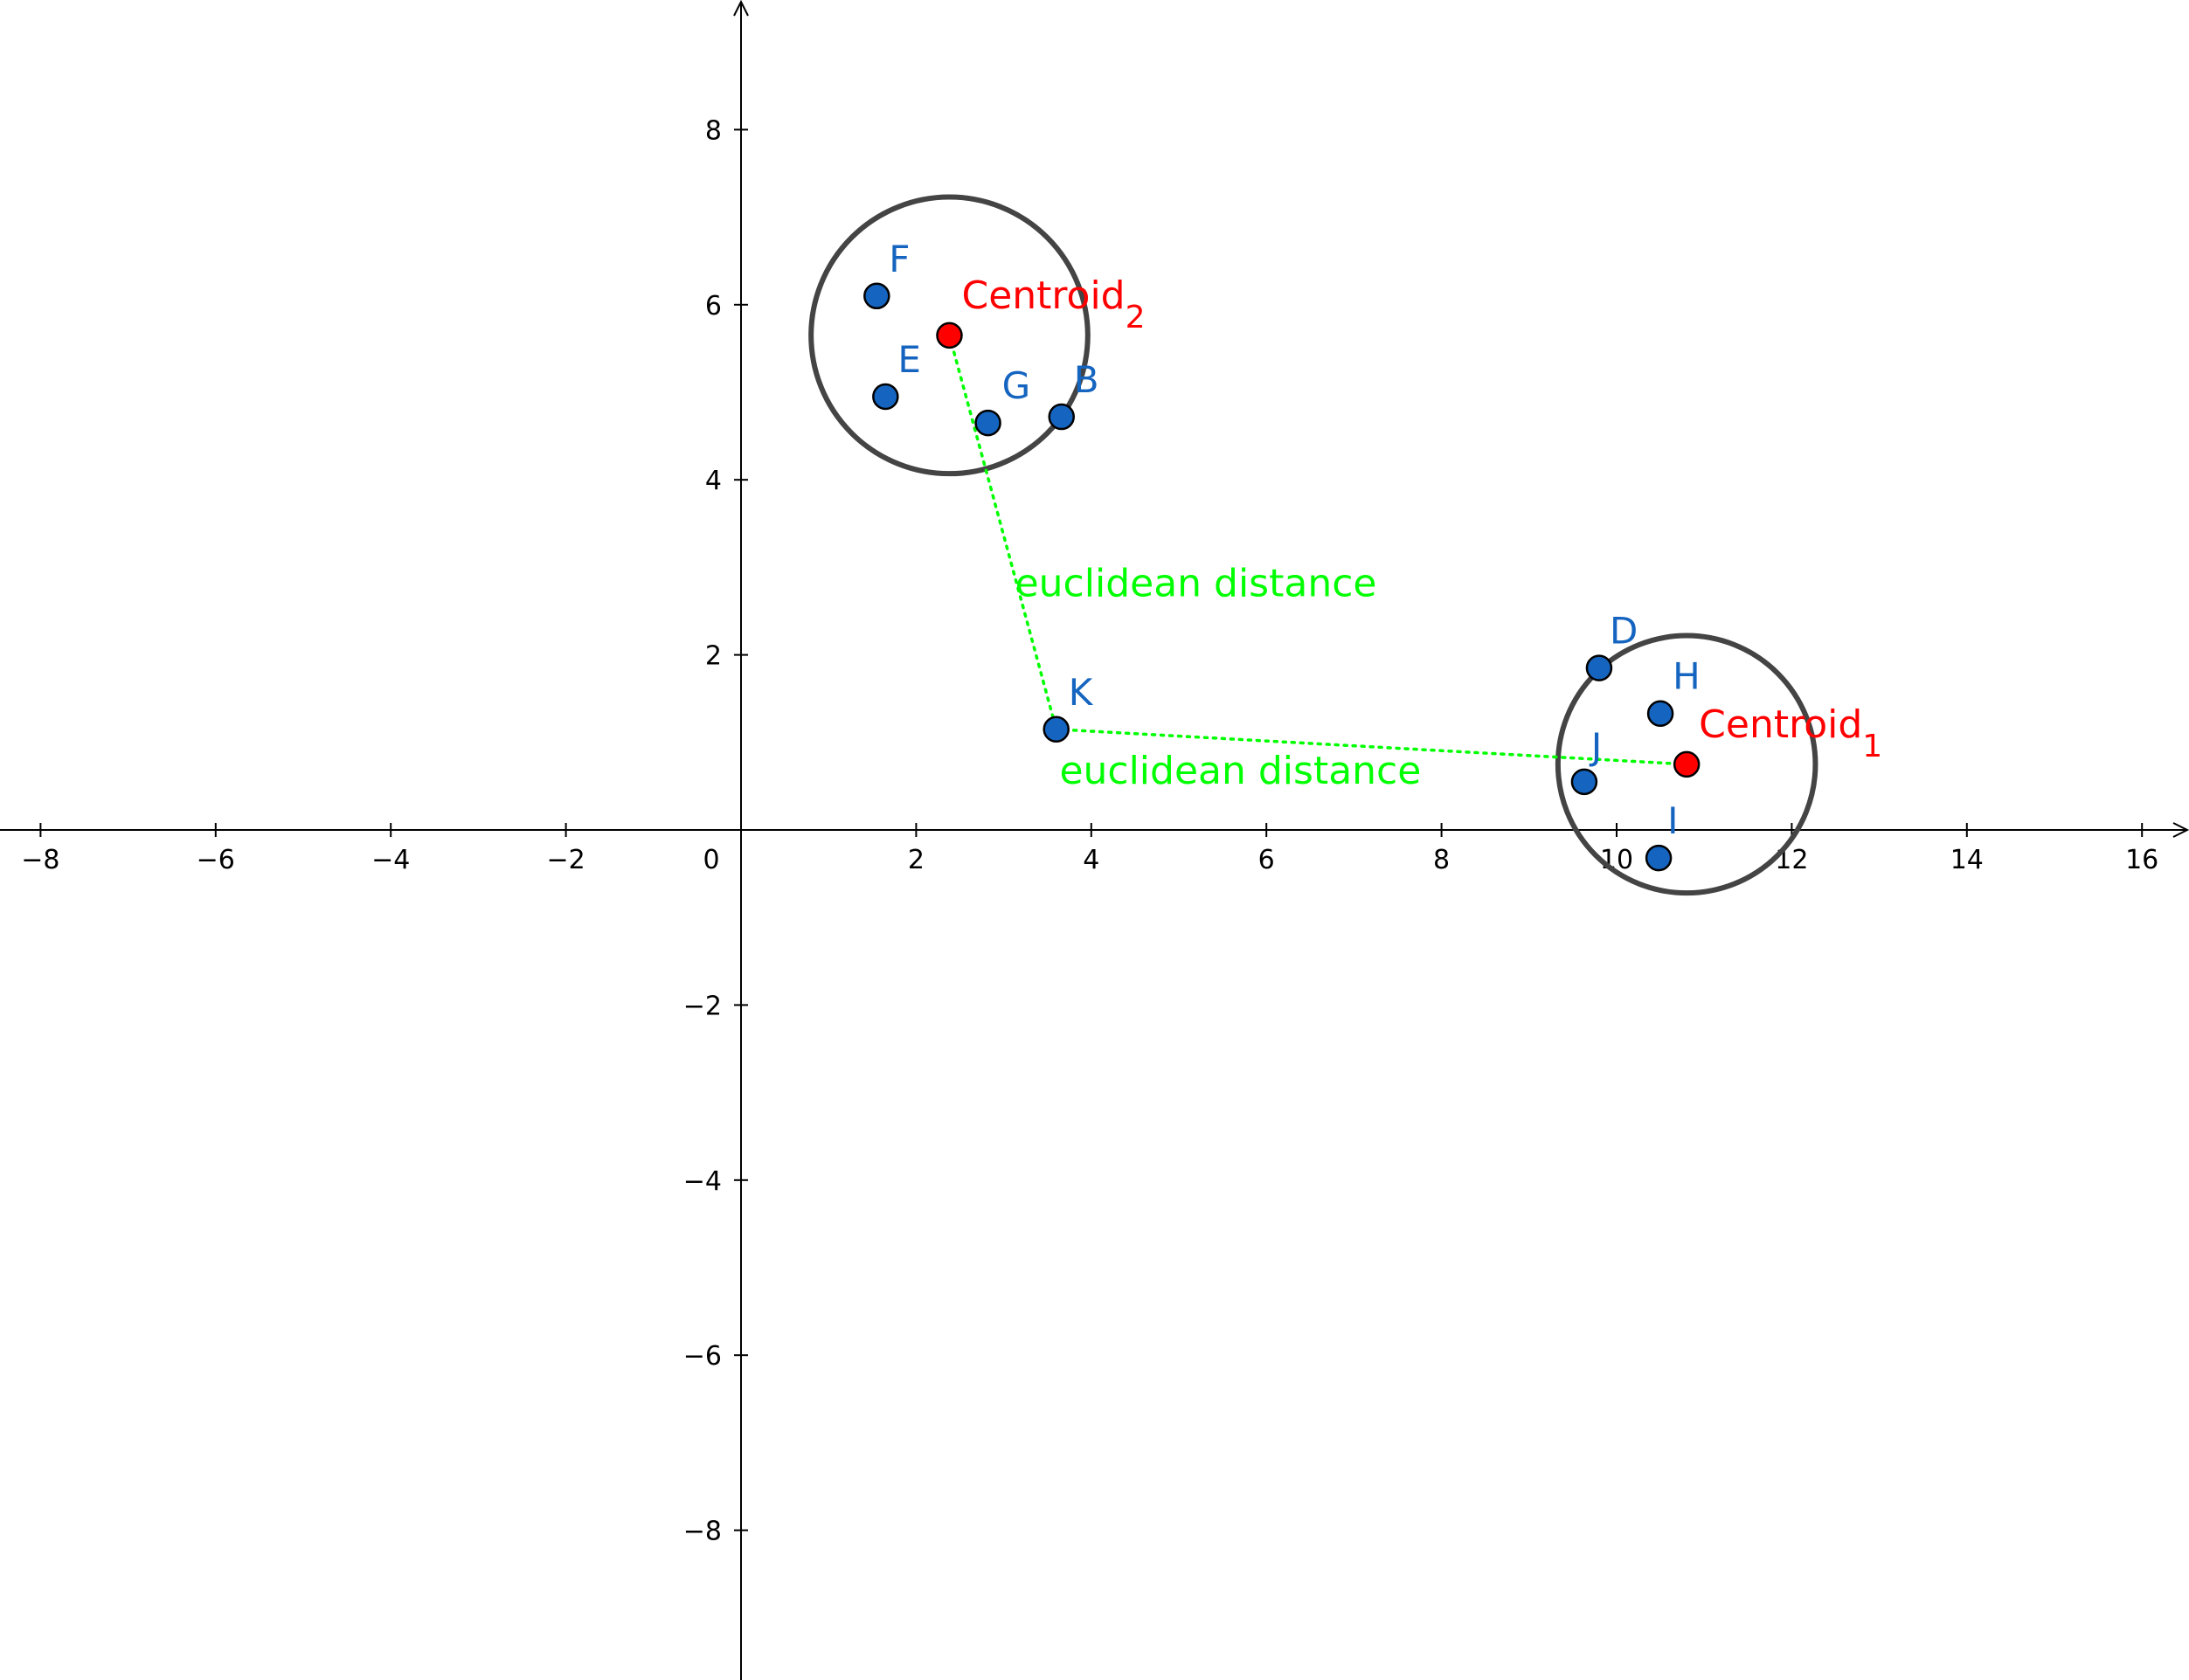  What do you see at coordinates (40, 860) in the screenshot?
I see `x-tick-label: −8` at bounding box center [40, 860].